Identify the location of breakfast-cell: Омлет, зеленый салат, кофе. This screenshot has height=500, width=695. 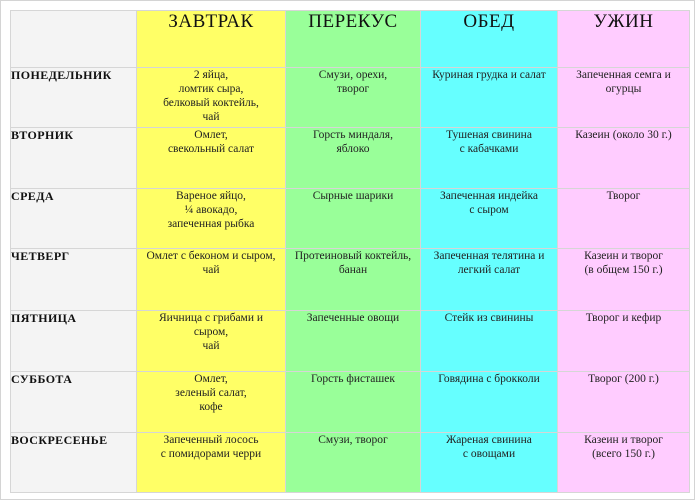
(211, 401).